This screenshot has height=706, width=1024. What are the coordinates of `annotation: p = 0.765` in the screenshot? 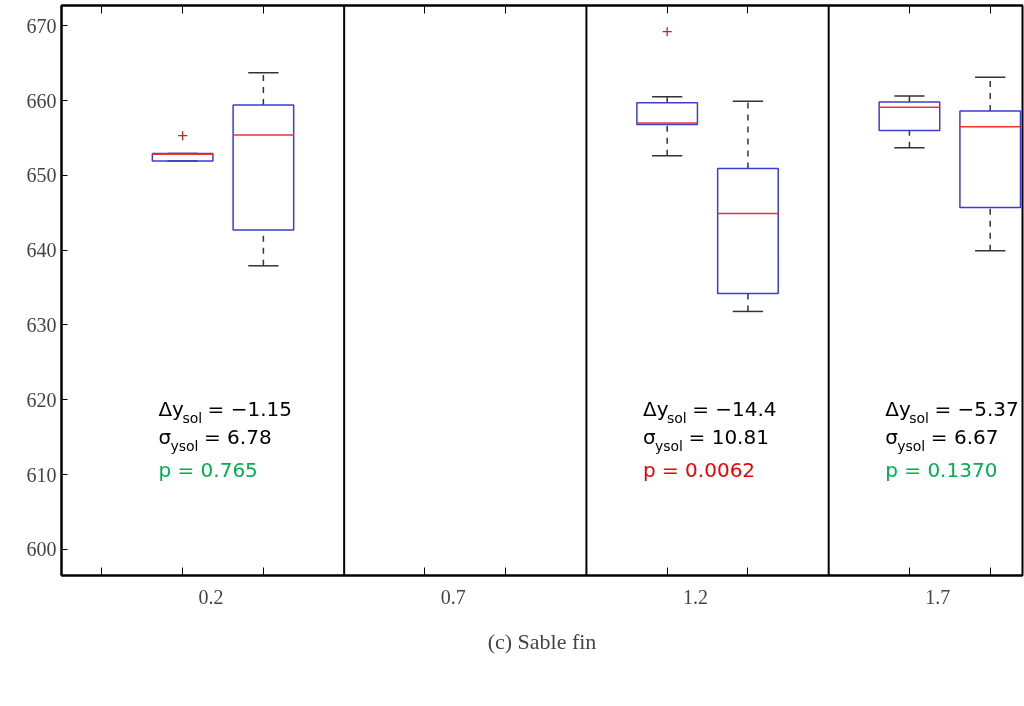 It's located at (208, 470).